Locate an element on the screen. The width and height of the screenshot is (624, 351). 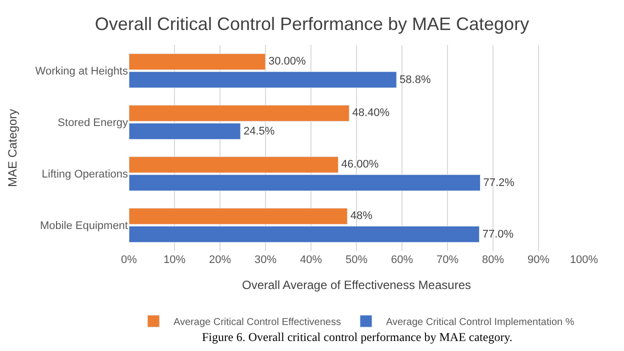
data-label: 30.00% is located at coordinates (287, 62).